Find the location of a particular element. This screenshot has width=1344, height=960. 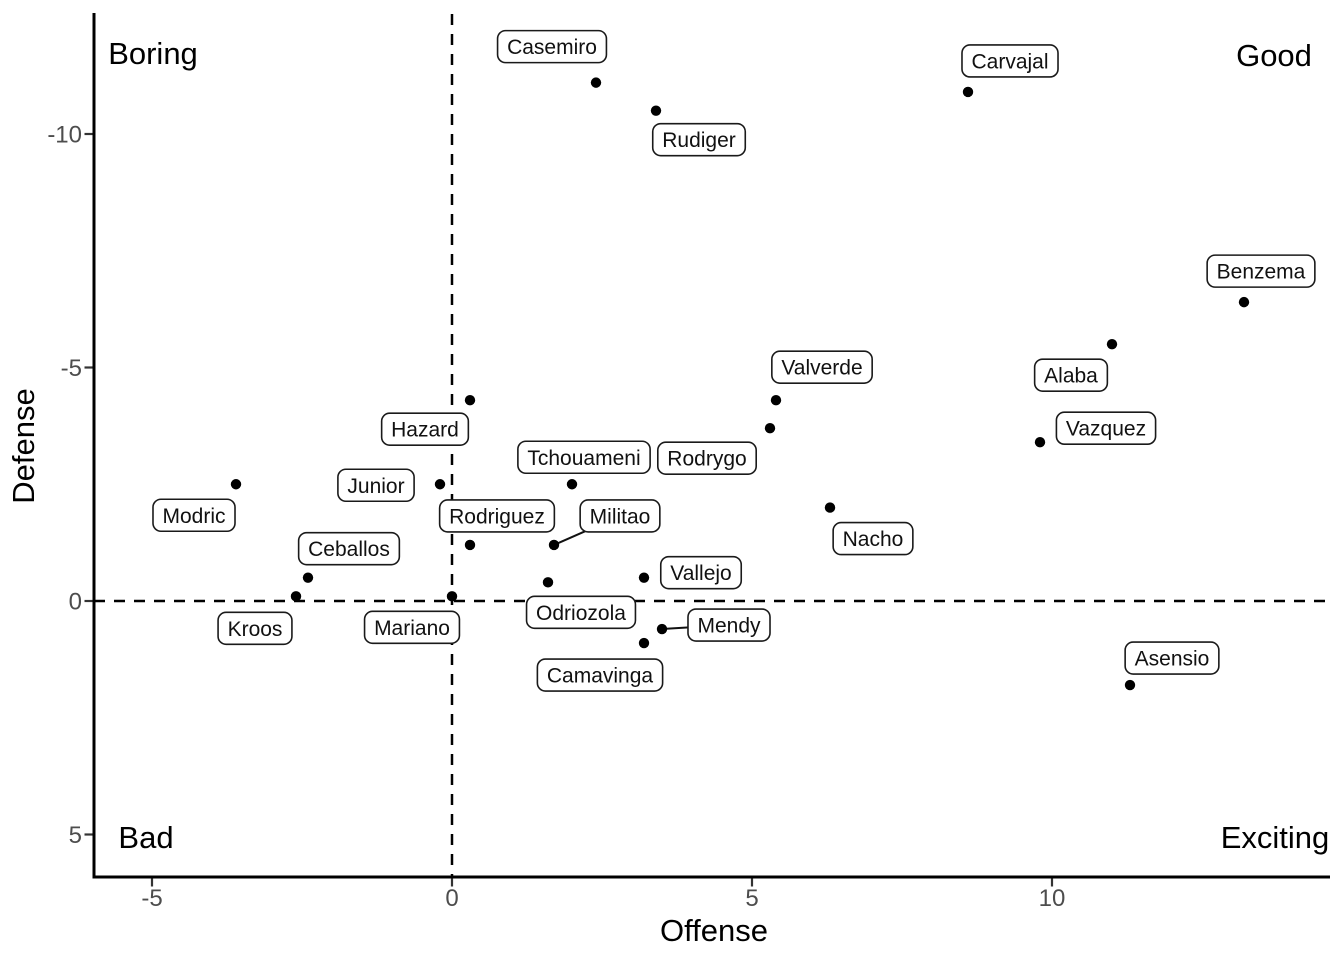

data-point-kroos is located at coordinates (296, 596).